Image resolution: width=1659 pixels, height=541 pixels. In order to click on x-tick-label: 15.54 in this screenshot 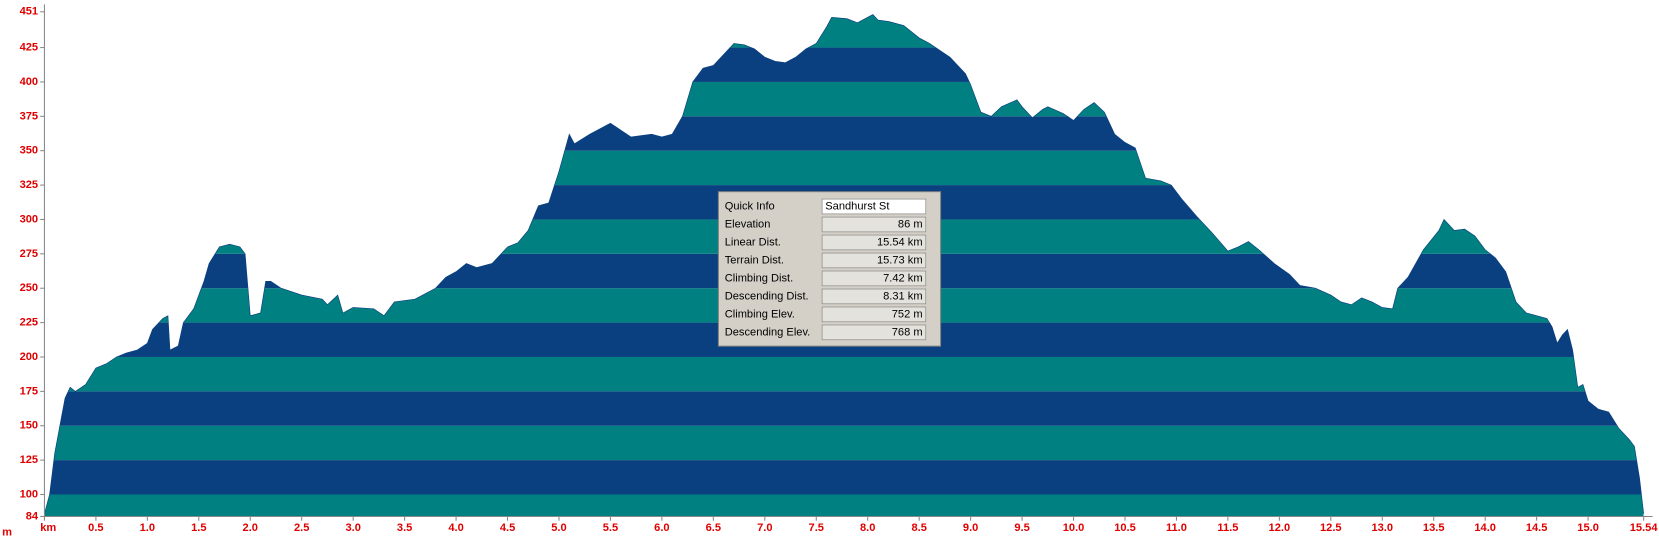, I will do `click(1644, 528)`.